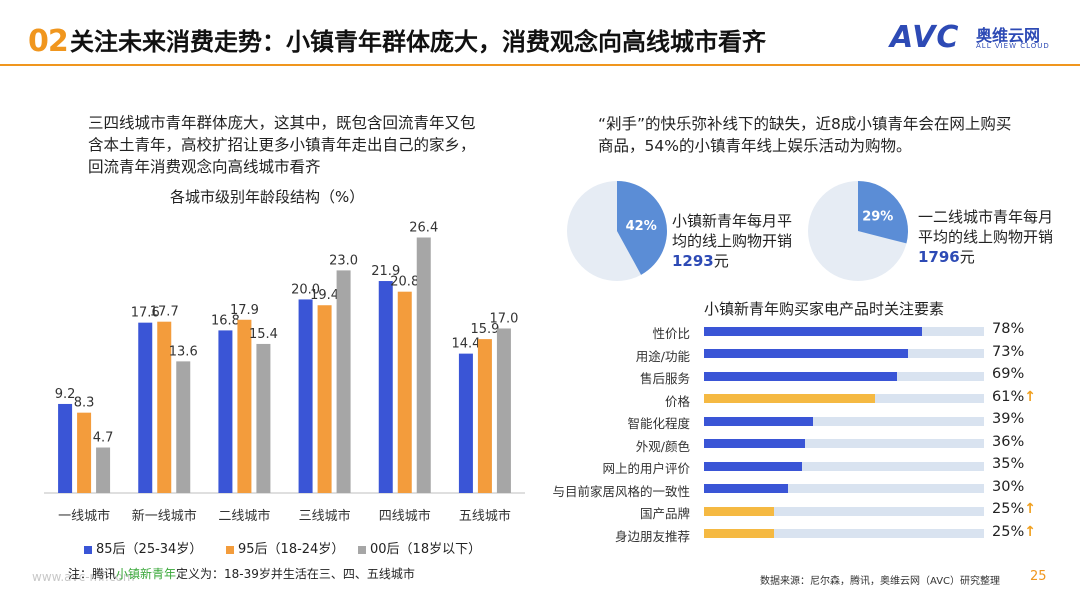 The height and width of the screenshot is (608, 1080). I want to click on factor-value-3: 61%↑, so click(1014, 397).